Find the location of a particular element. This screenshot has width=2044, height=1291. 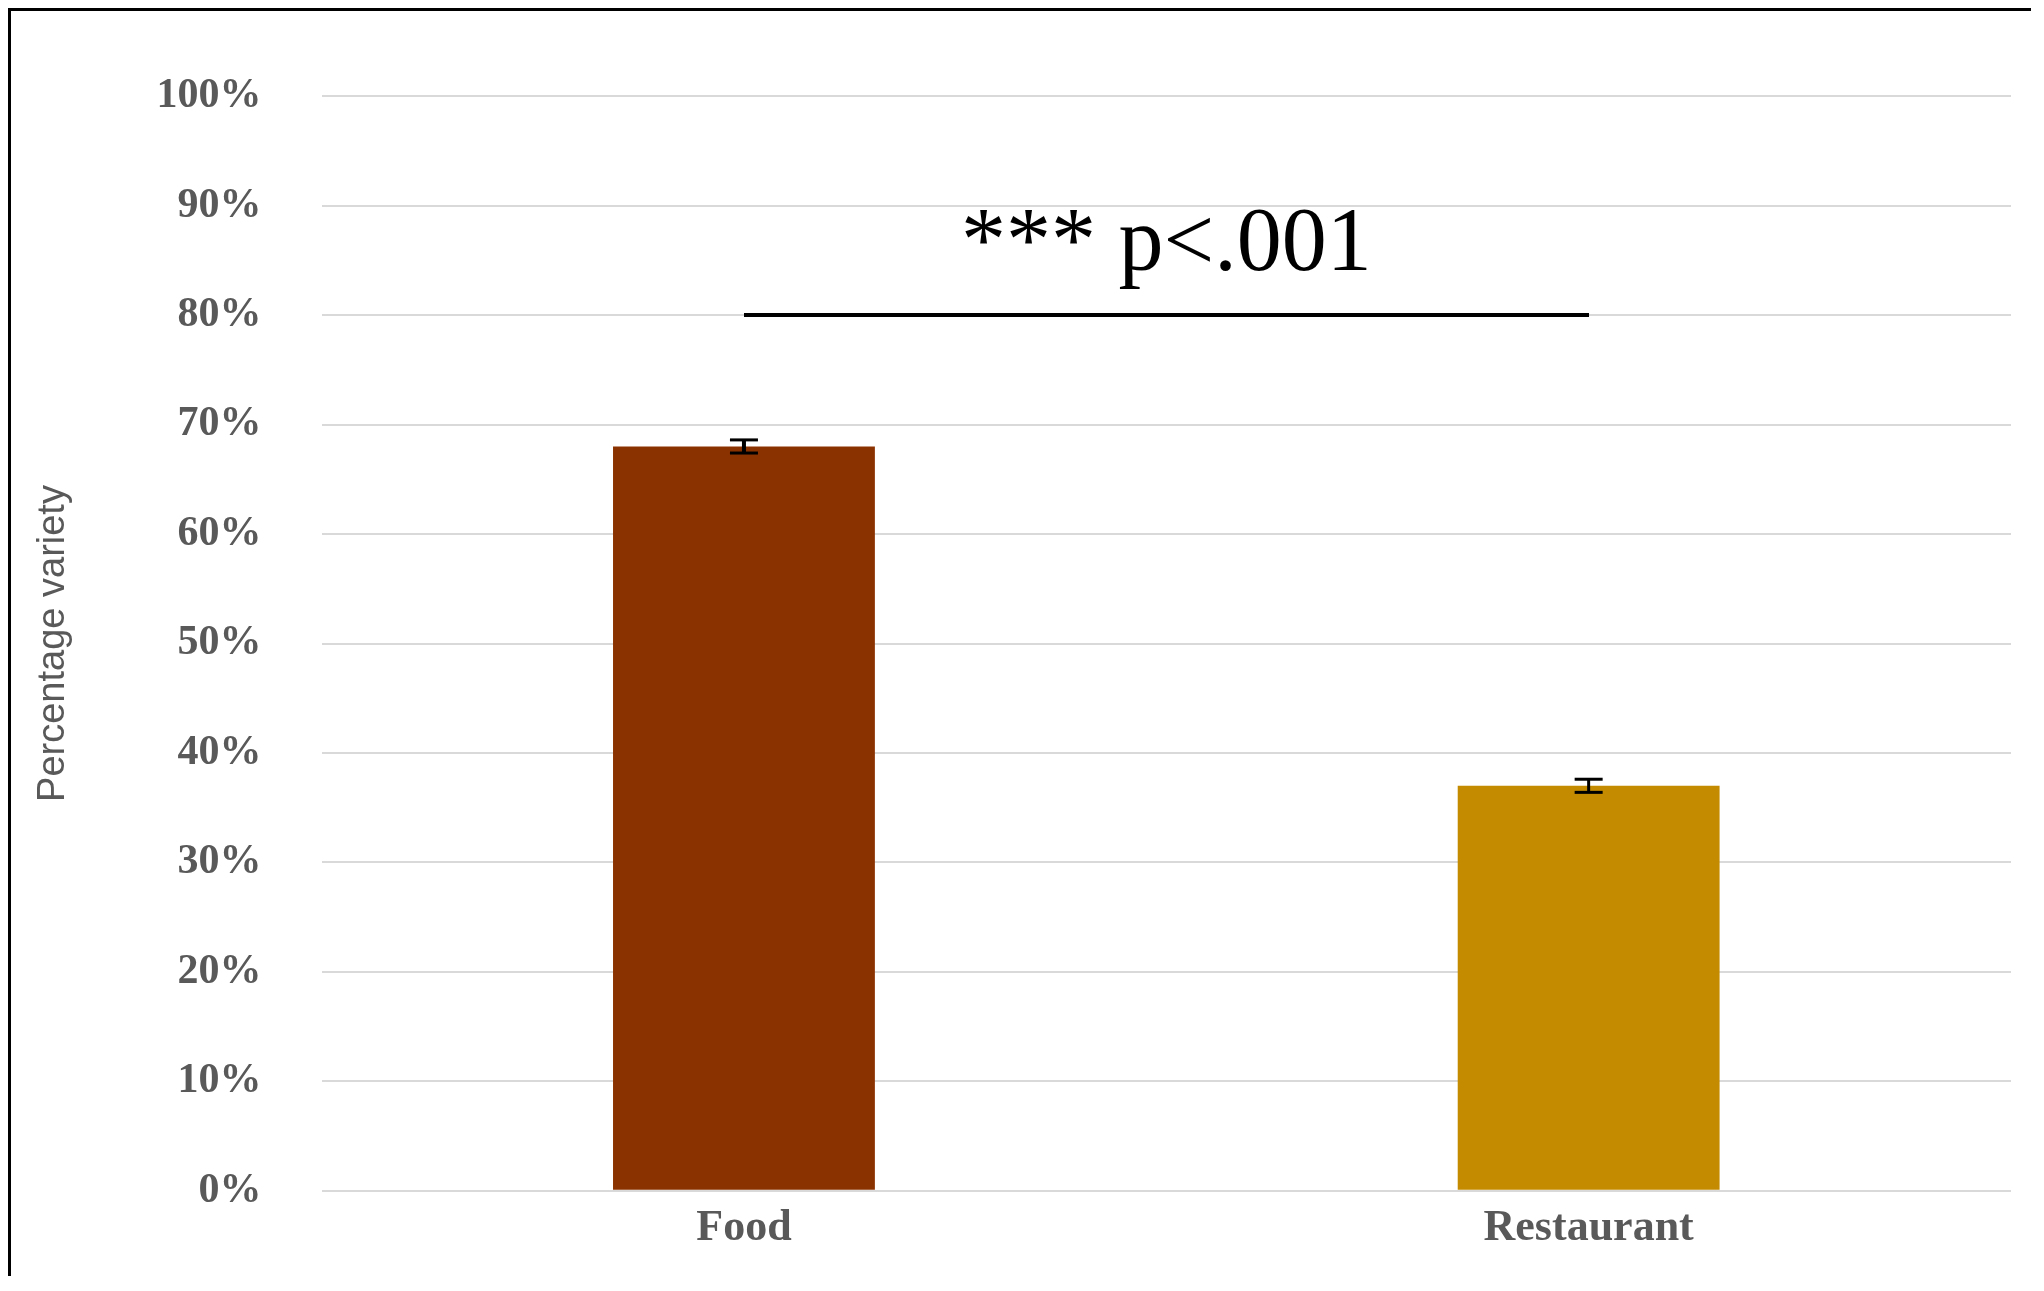

annotation: *** p<.001 is located at coordinates (1166, 240).